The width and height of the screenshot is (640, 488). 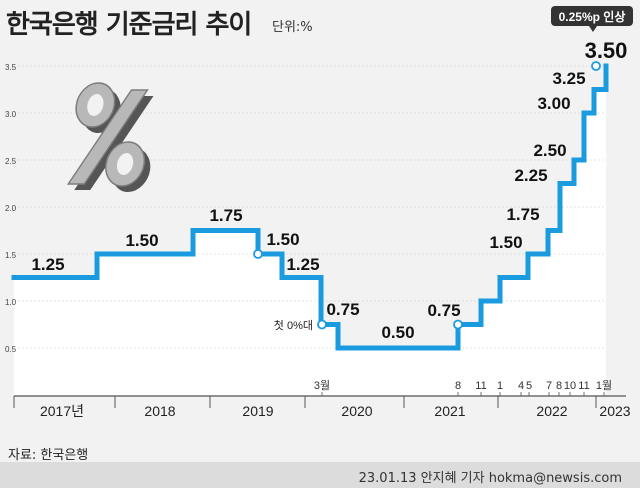 What do you see at coordinates (604, 385) in the screenshot?
I see `month-label: 1월` at bounding box center [604, 385].